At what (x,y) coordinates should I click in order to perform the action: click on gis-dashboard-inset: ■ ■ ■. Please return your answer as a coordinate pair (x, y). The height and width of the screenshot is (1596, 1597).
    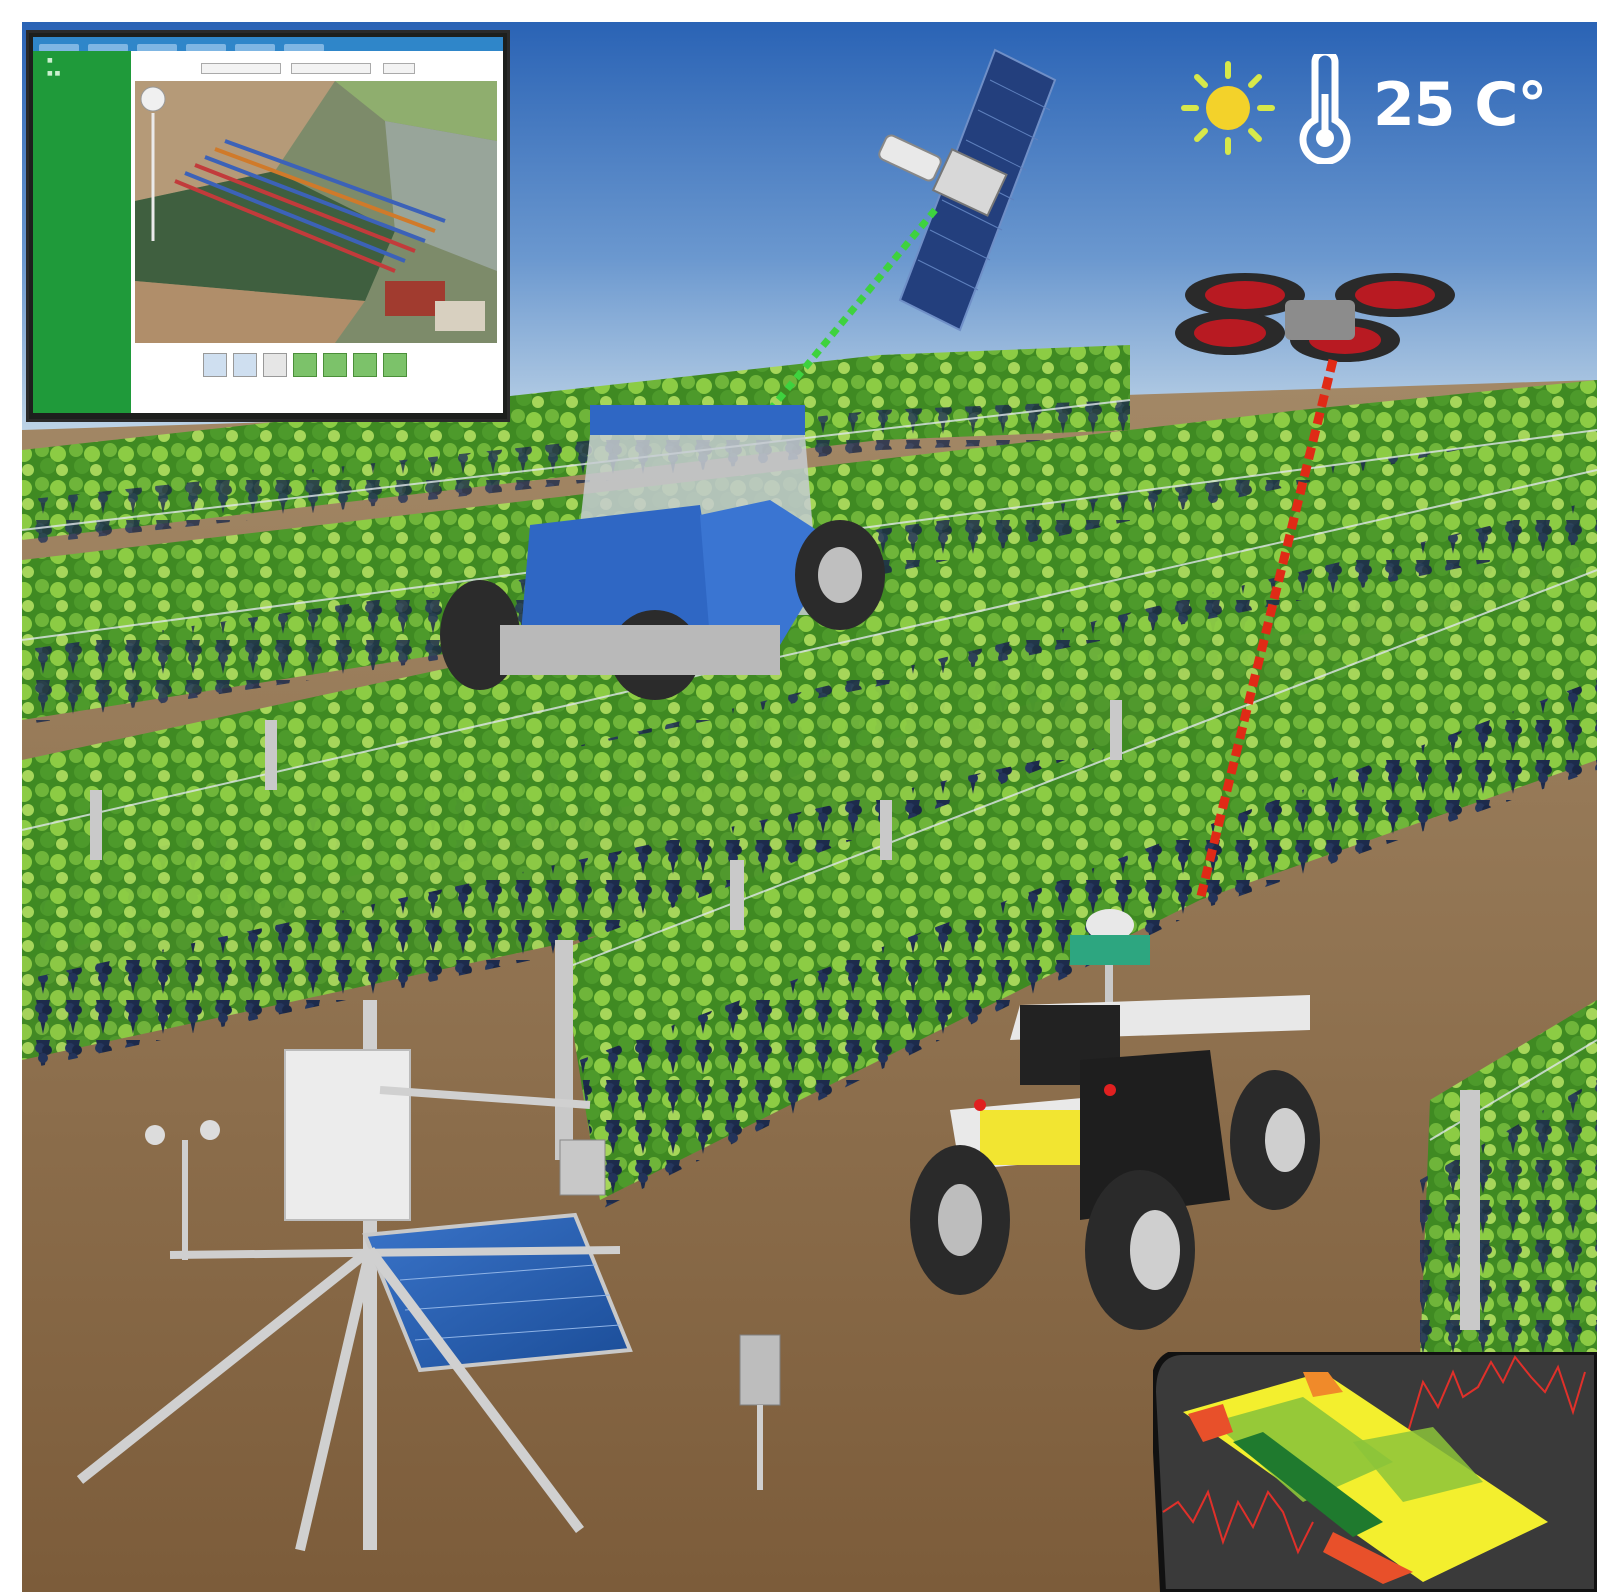
    Looking at the image, I should click on (268, 226).